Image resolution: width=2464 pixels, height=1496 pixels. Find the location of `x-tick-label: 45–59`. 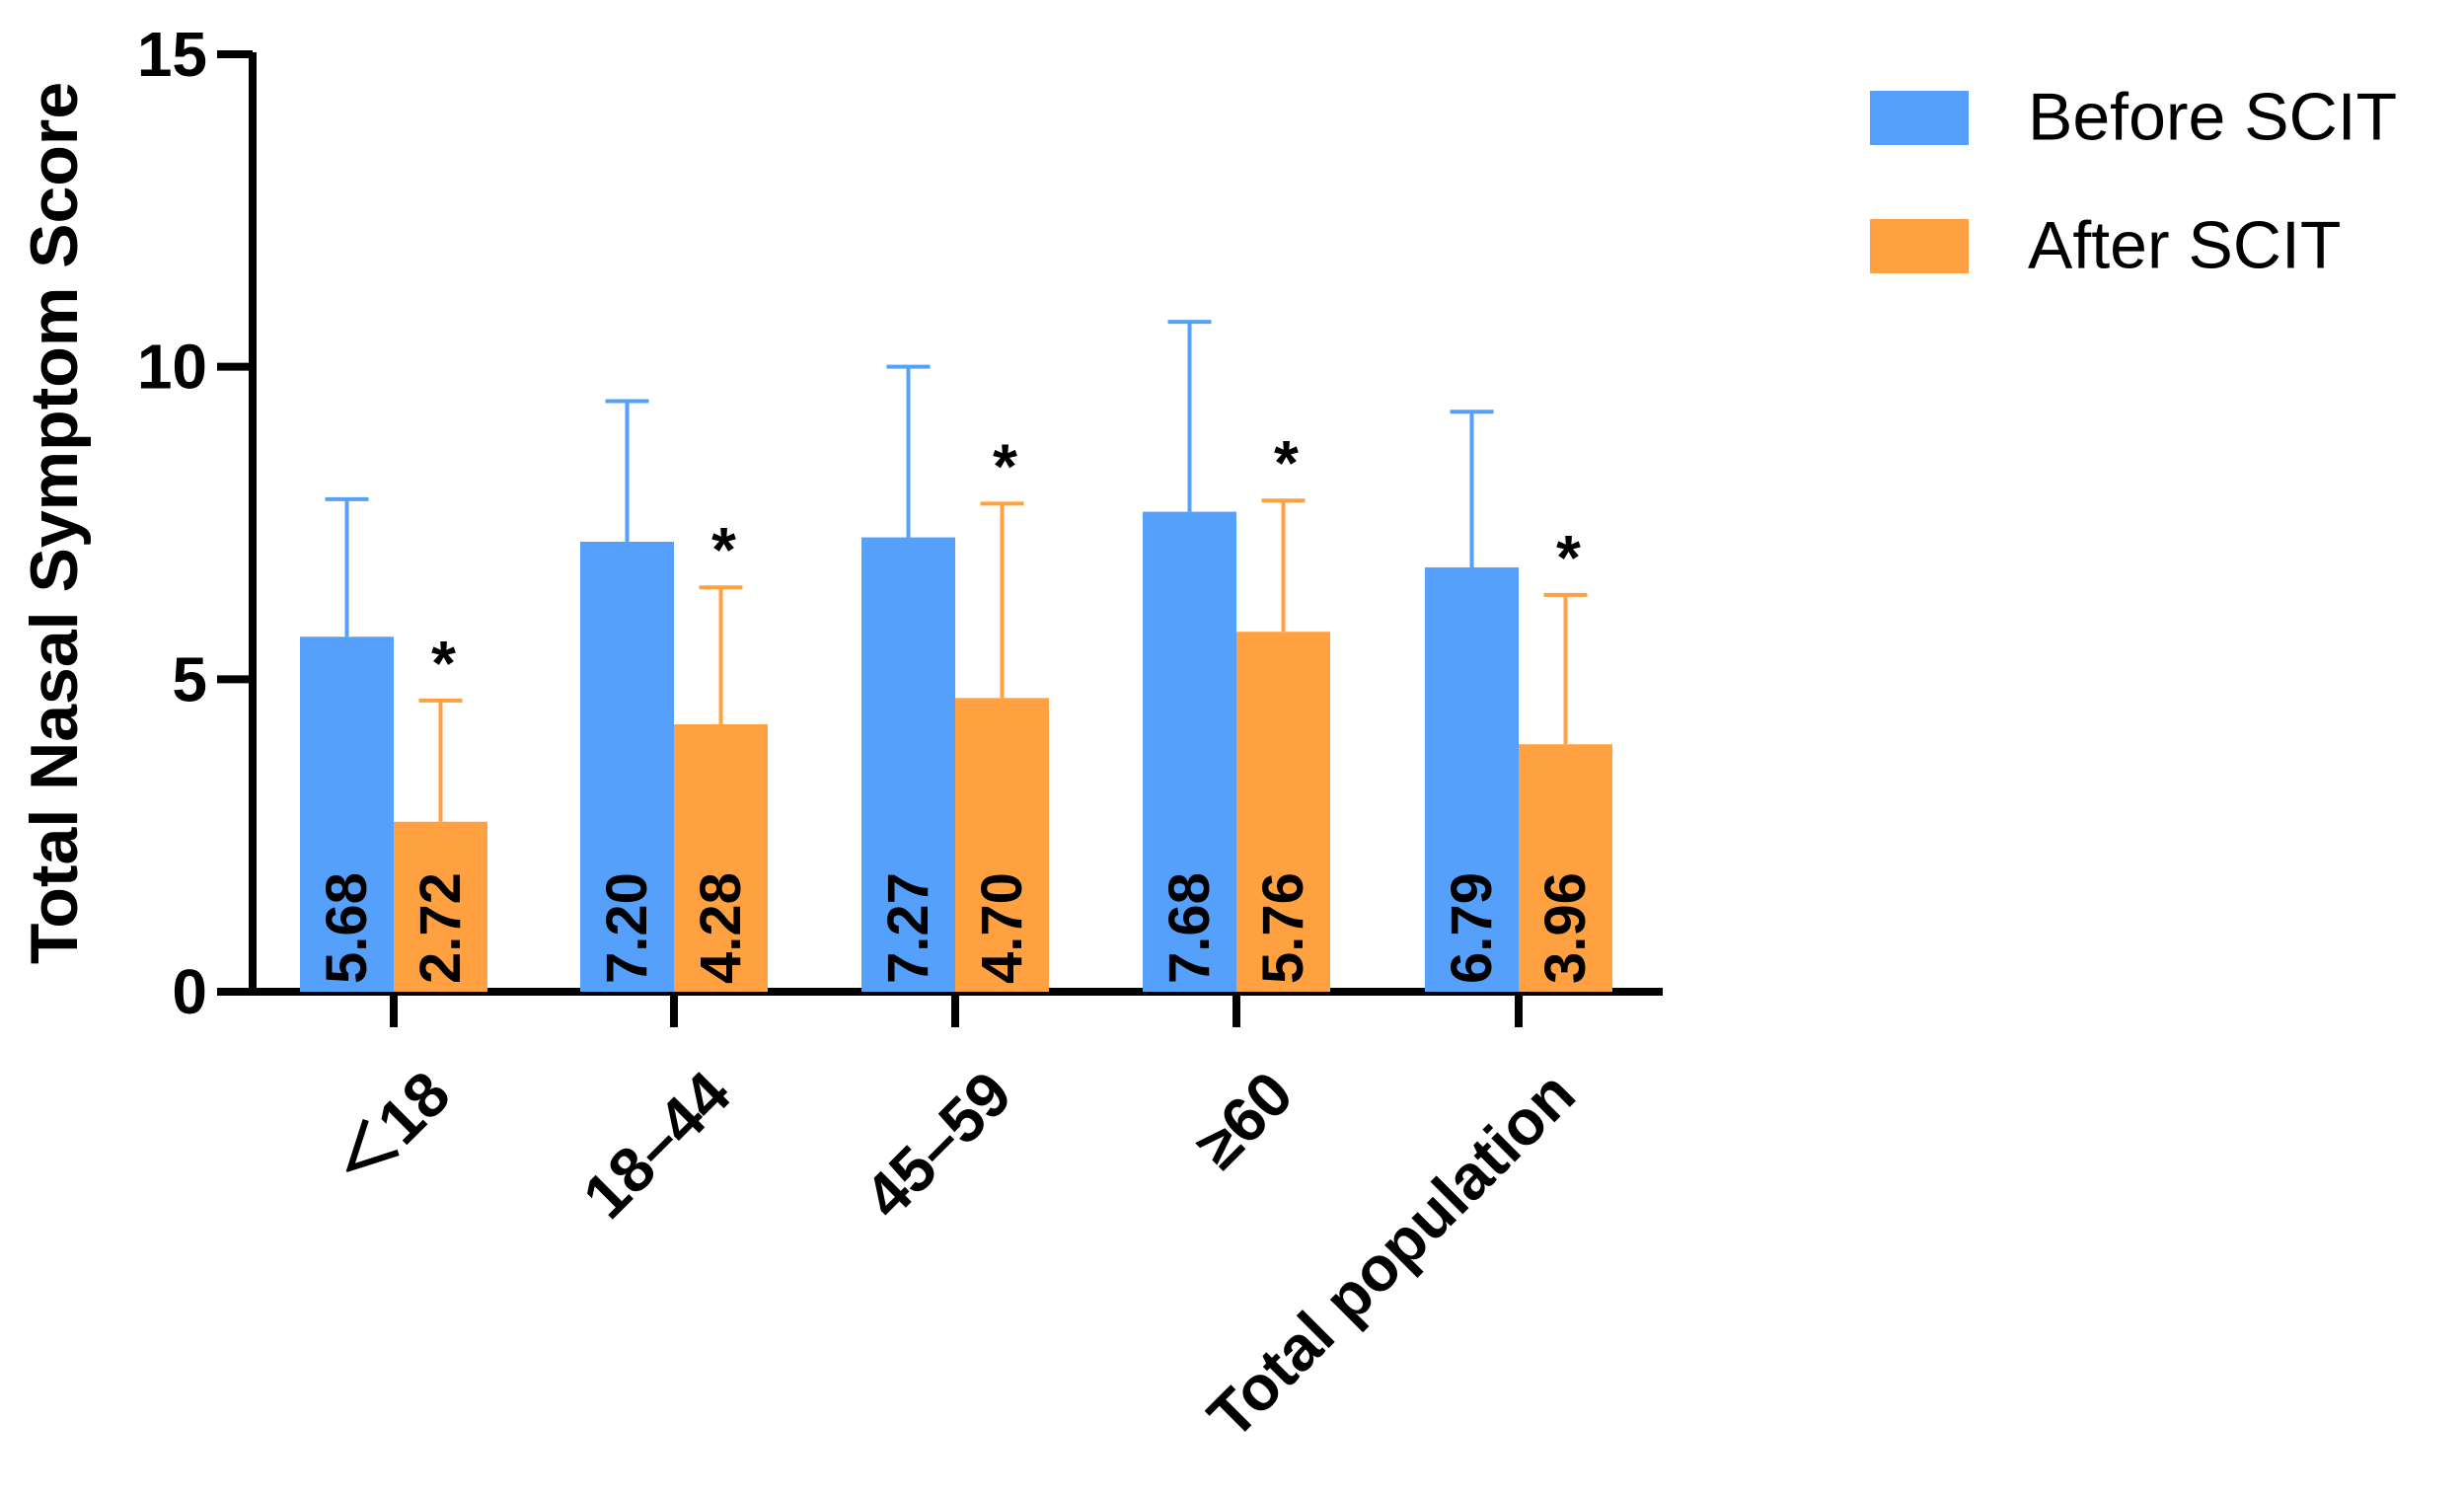

x-tick-label: 45–59 is located at coordinates (938, 1146).